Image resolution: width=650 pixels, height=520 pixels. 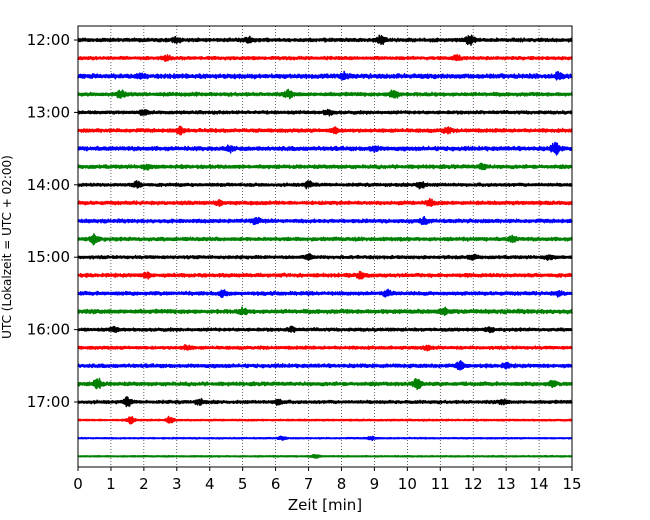 What do you see at coordinates (111, 484) in the screenshot?
I see `x-tick-label-1: 1` at bounding box center [111, 484].